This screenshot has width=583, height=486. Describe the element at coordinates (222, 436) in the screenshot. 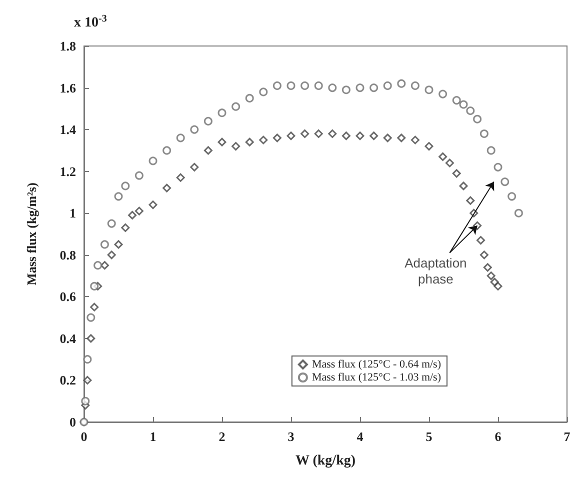

I see `x-tick-label: 2` at that location.